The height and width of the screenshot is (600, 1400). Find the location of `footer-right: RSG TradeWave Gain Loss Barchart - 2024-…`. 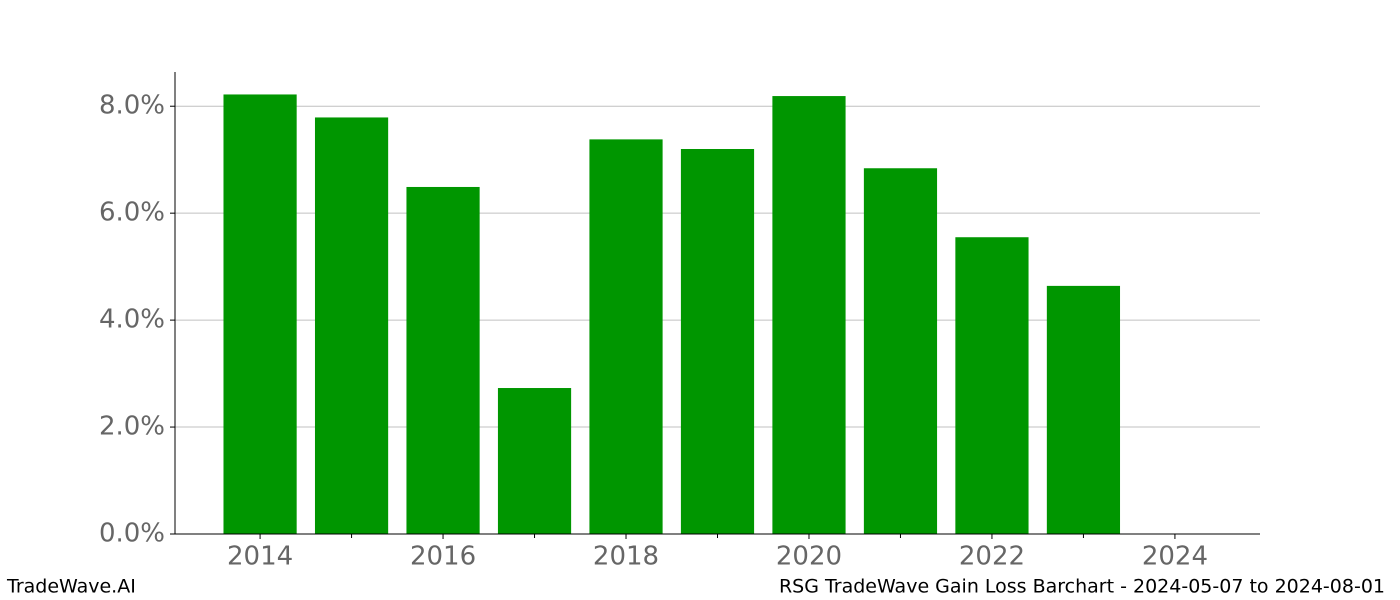

footer-right: RSG TradeWave Gain Loss Barchart - 2024-… is located at coordinates (1082, 587).